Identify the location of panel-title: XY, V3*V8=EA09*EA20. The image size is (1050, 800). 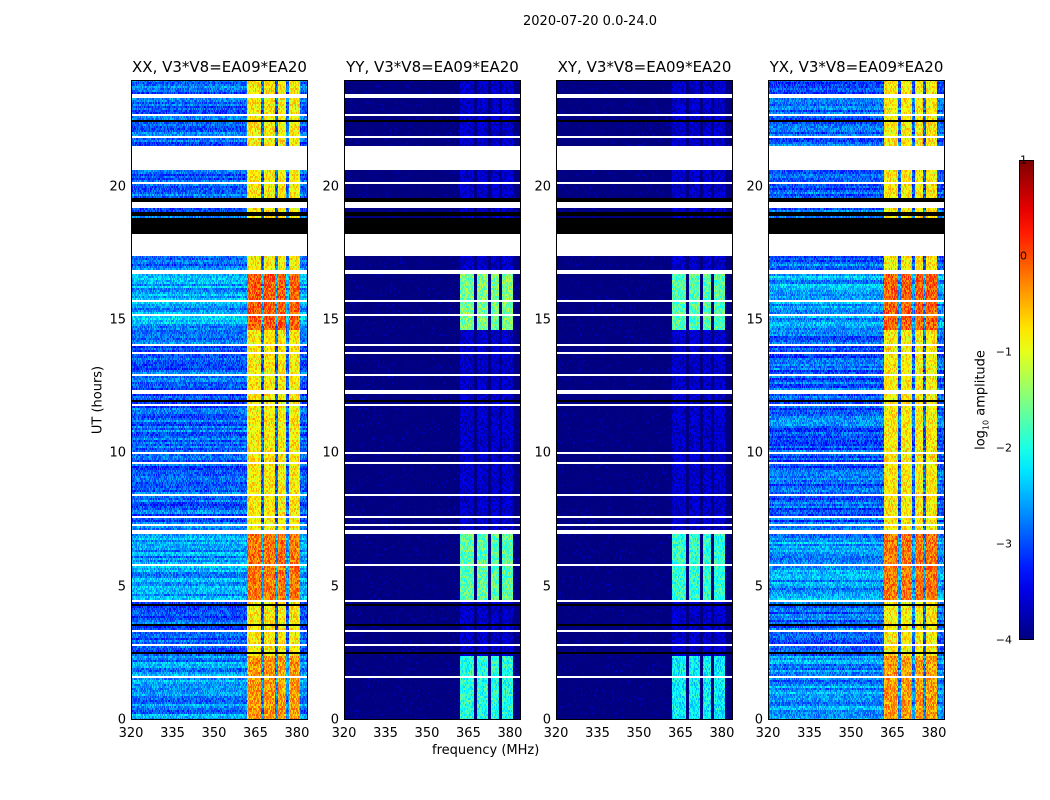
(644, 67).